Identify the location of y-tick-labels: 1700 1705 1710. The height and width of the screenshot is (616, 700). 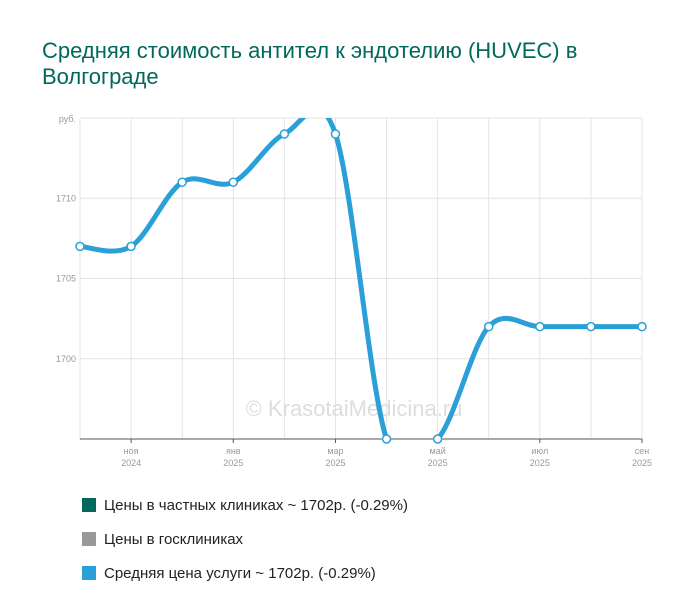
(66, 278).